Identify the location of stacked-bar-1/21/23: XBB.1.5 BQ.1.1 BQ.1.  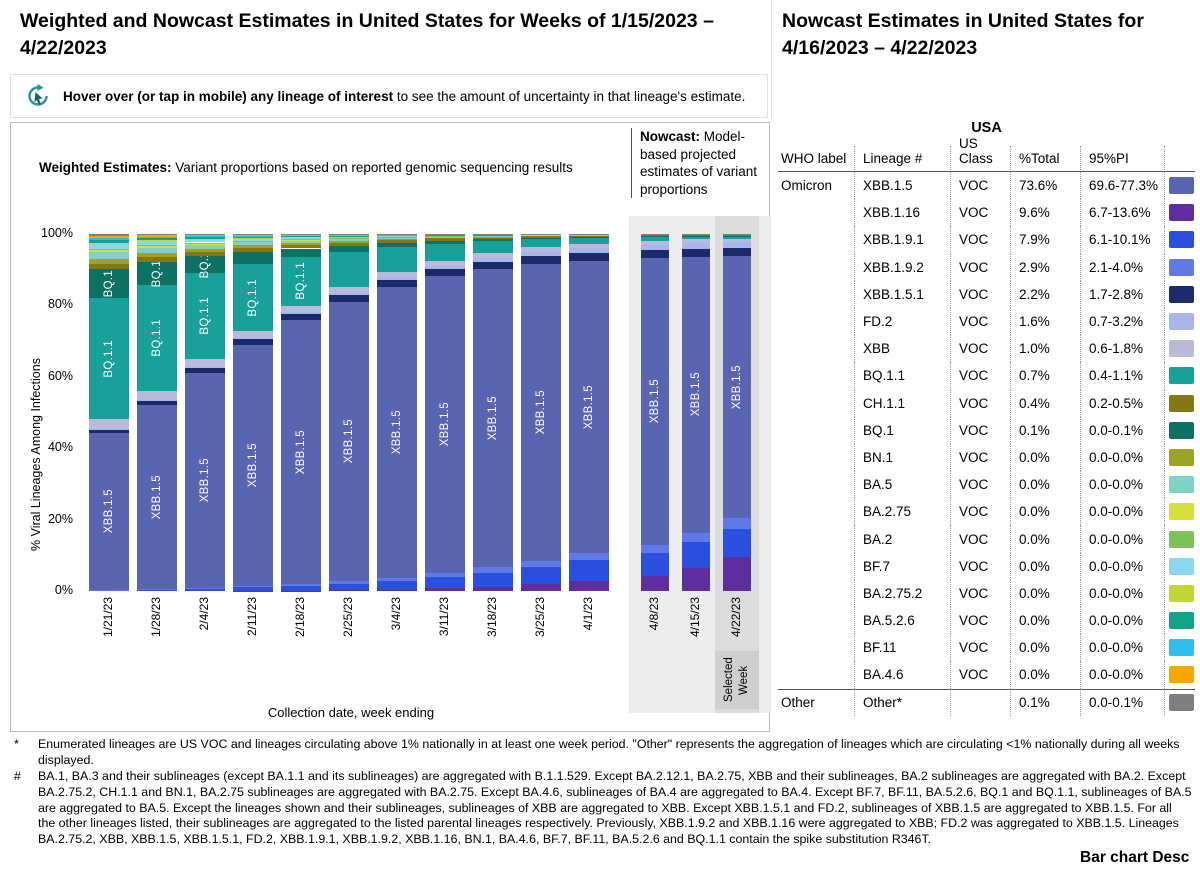
(109, 412).